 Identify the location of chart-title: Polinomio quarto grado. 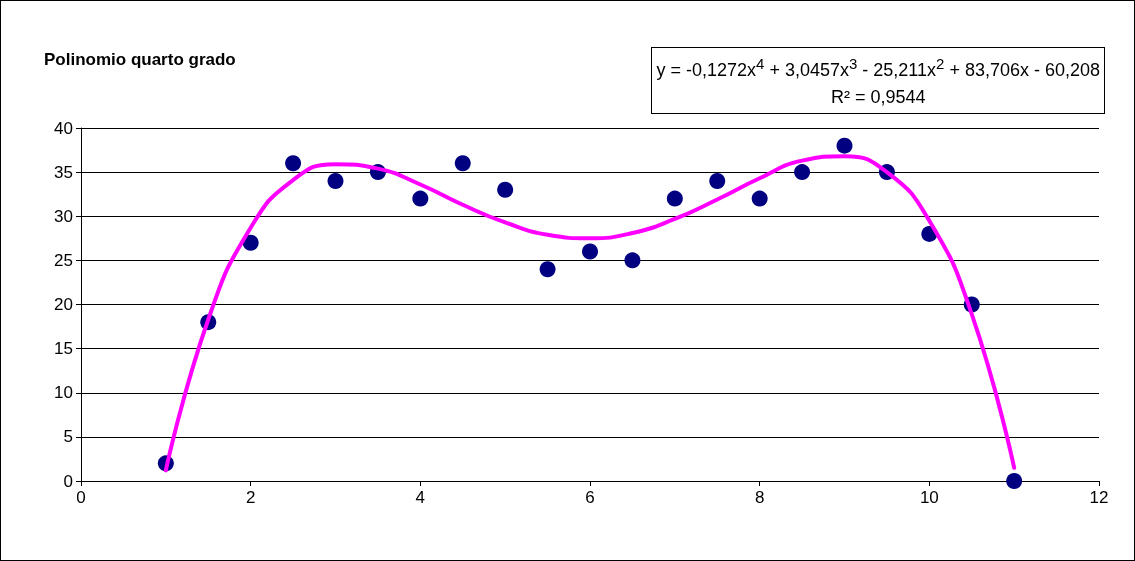
(140, 59).